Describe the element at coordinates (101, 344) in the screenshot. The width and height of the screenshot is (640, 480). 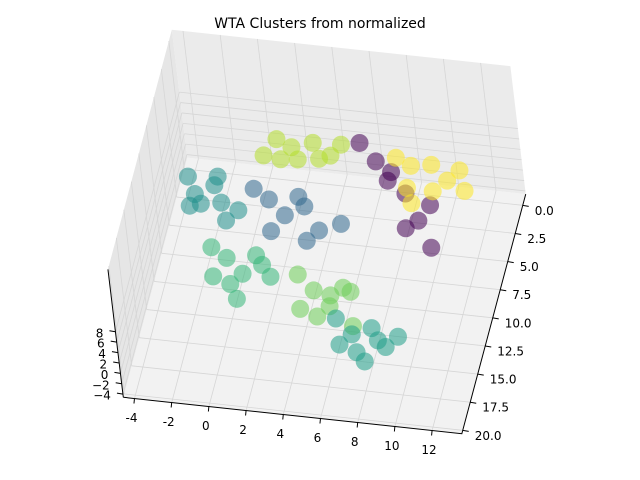
I see `z-tick-label: 6` at that location.